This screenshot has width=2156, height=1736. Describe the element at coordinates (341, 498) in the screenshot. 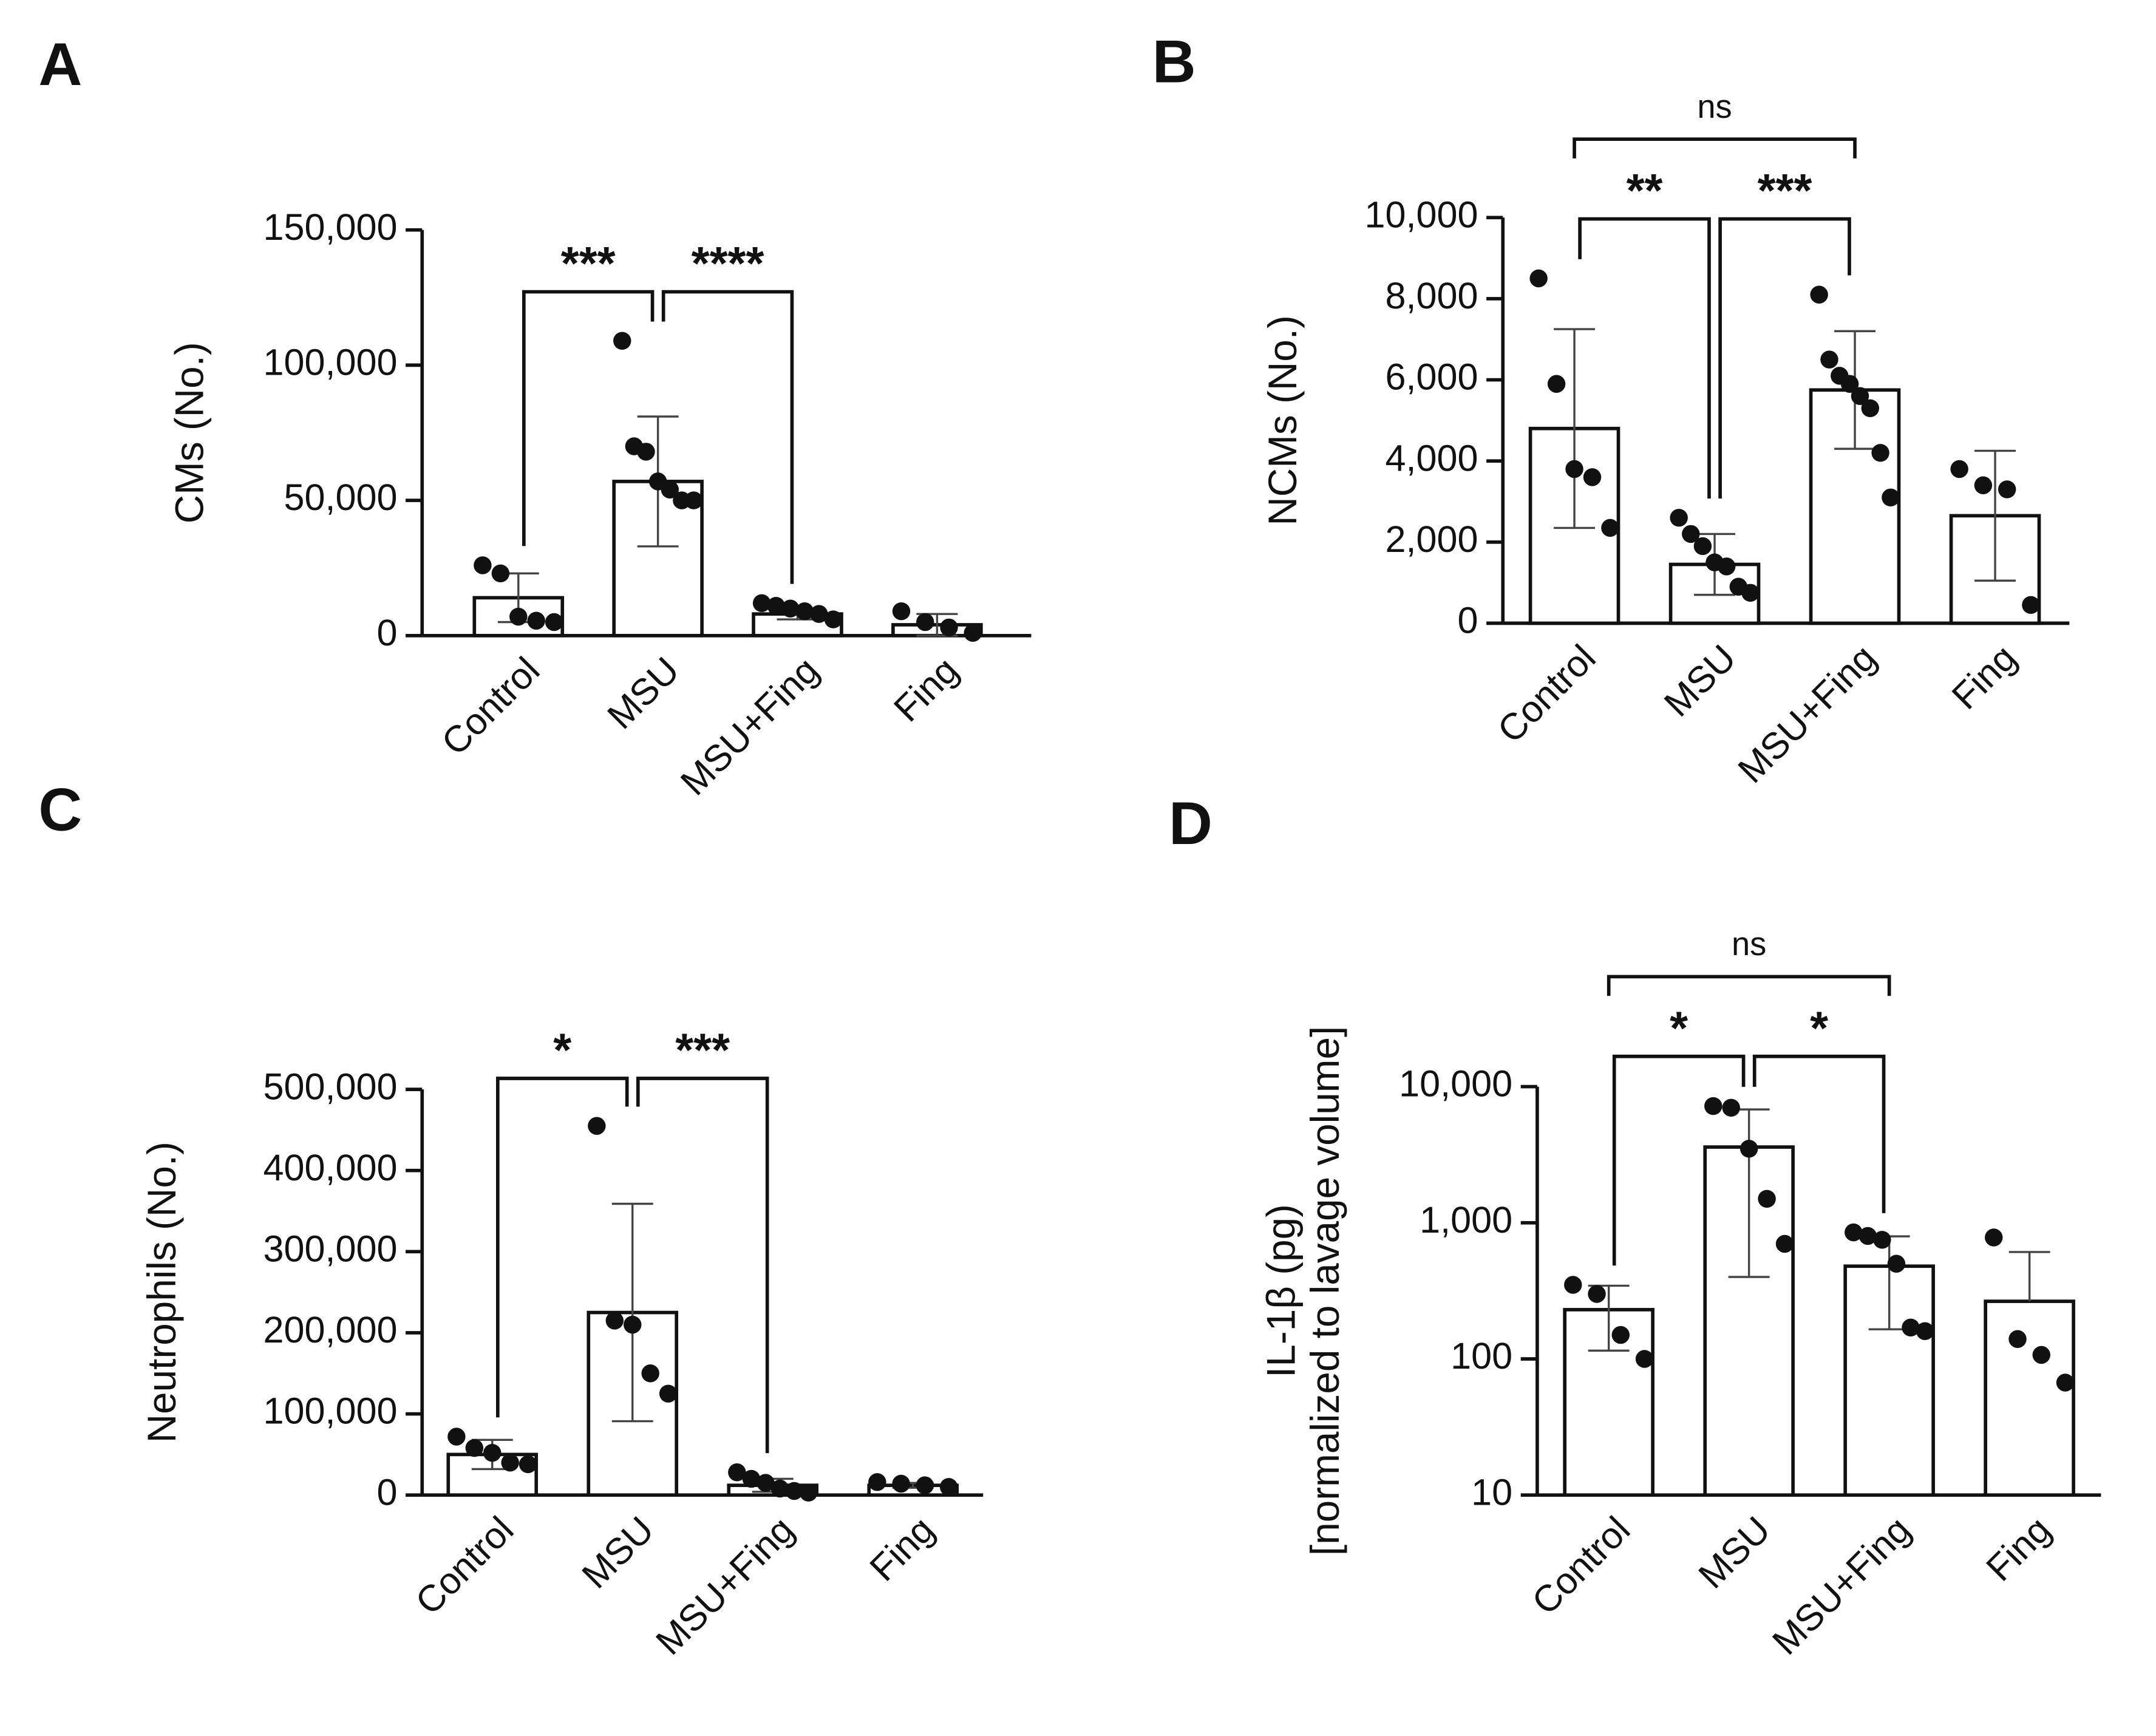

I see `y-tick-label: 50,000` at that location.